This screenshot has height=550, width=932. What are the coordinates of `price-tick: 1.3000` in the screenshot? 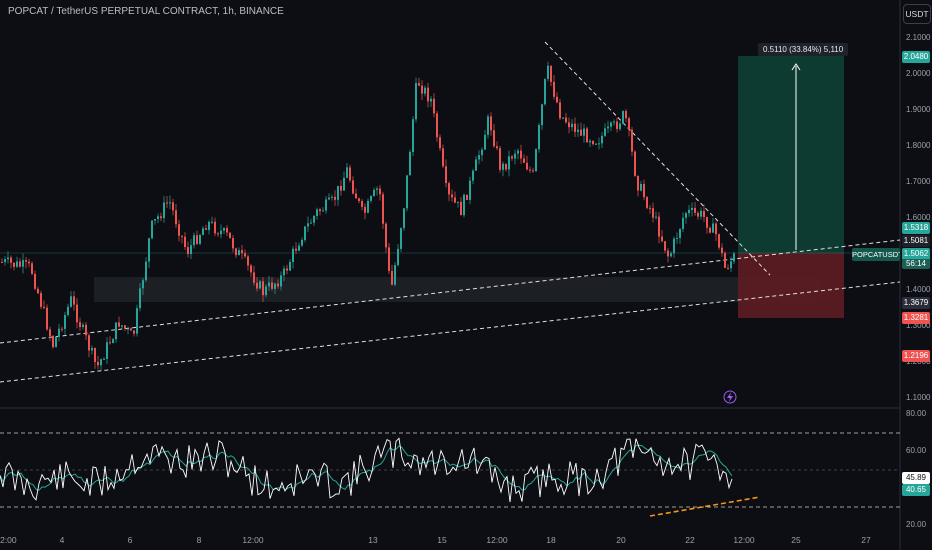 It's located at (918, 325).